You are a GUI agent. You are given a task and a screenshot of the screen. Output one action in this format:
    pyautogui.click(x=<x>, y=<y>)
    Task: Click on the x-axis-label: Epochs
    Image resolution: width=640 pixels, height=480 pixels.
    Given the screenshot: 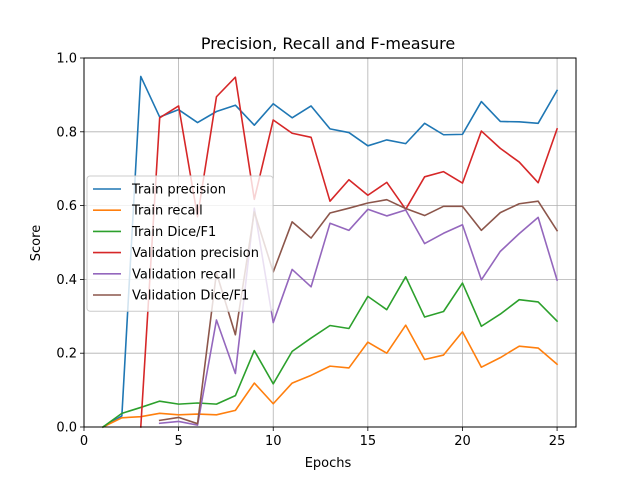 What is the action you would take?
    pyautogui.click(x=328, y=463)
    